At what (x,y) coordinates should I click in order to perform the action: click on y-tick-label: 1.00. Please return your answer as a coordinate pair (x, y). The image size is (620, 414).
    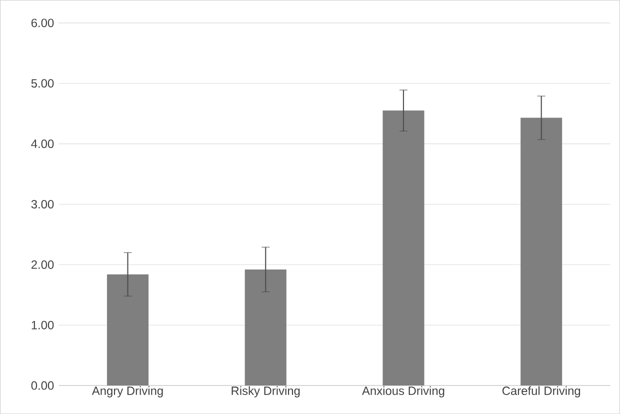
    Looking at the image, I should click on (43, 325).